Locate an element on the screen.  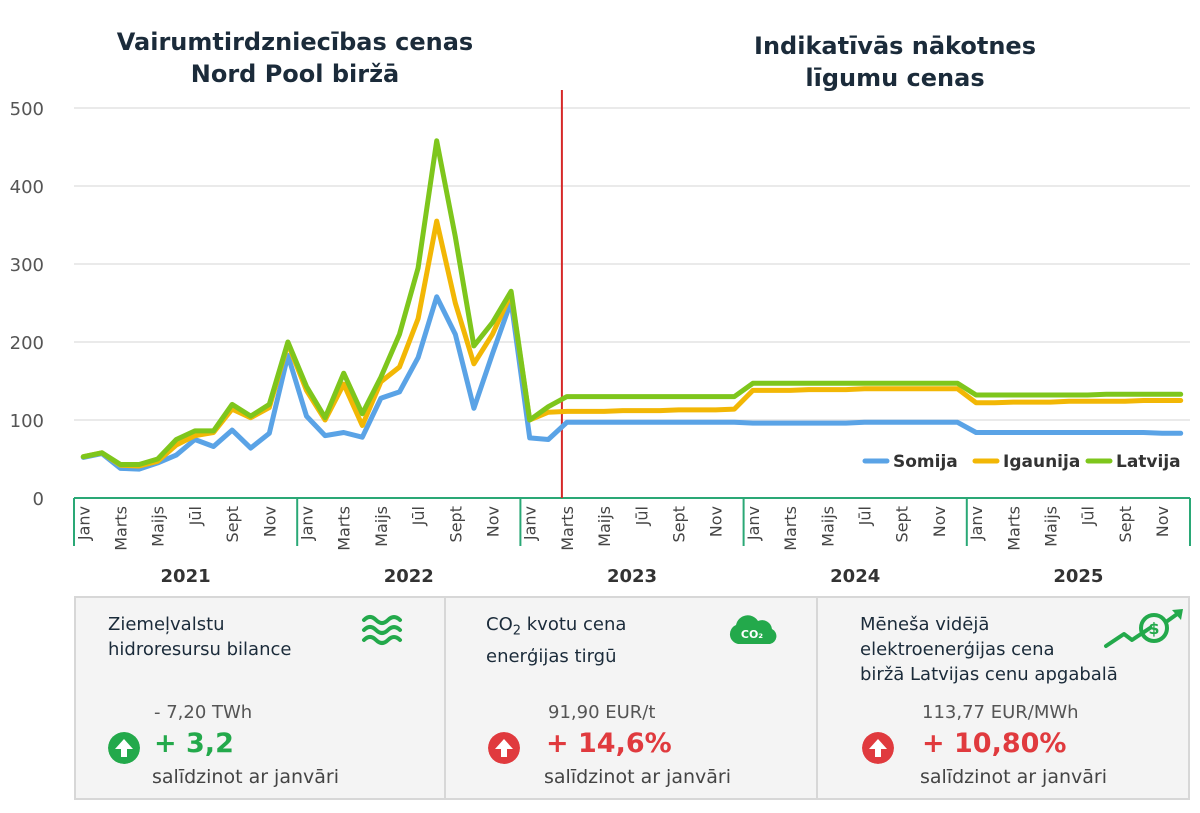
chart-title-left-line1: Vairumtirdzniecības cenas is located at coordinates (295, 42).